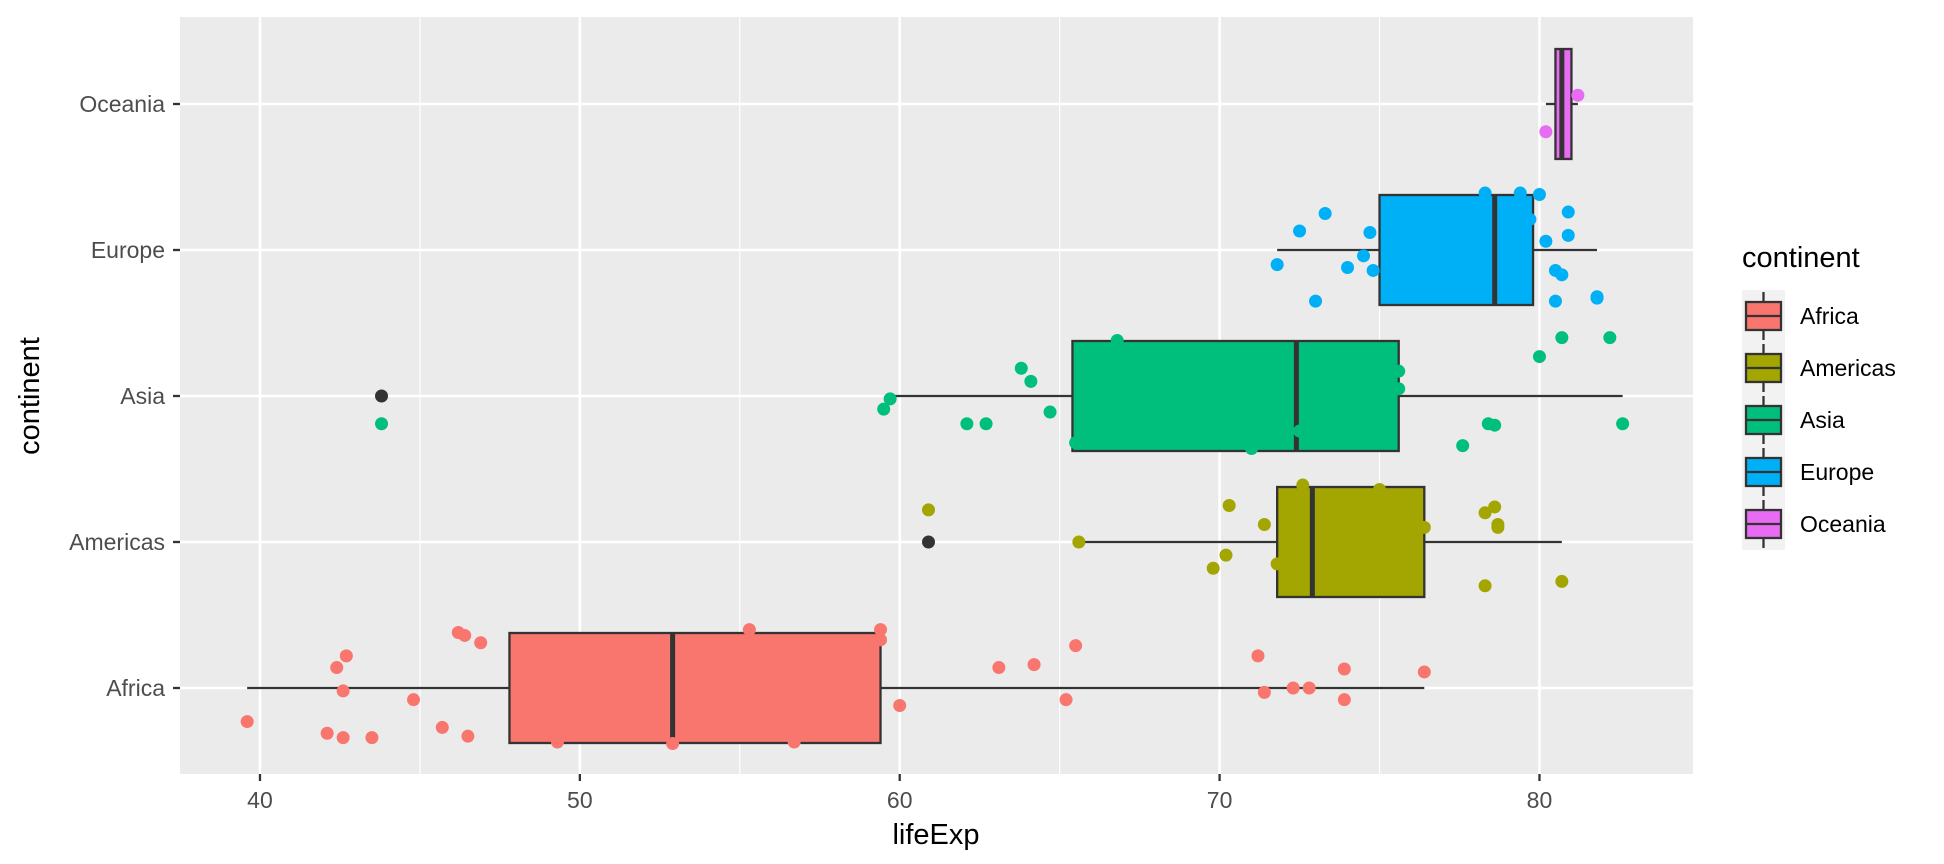 This screenshot has height=864, width=1944. I want to click on legend-label: Asia, so click(1822, 420).